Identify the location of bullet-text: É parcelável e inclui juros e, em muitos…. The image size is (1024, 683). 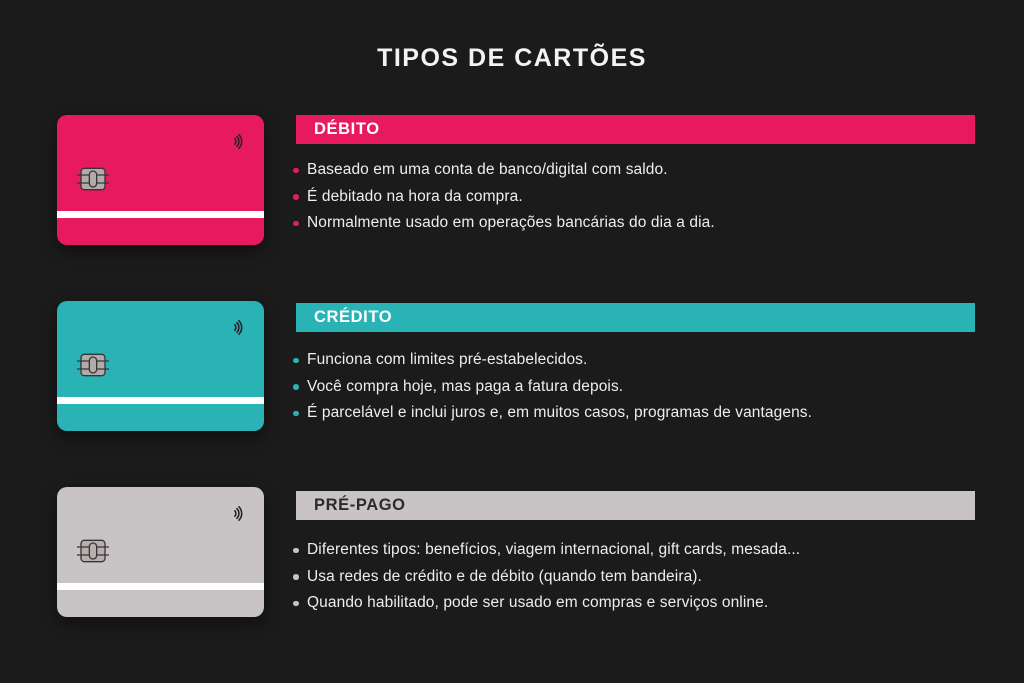
(560, 412).